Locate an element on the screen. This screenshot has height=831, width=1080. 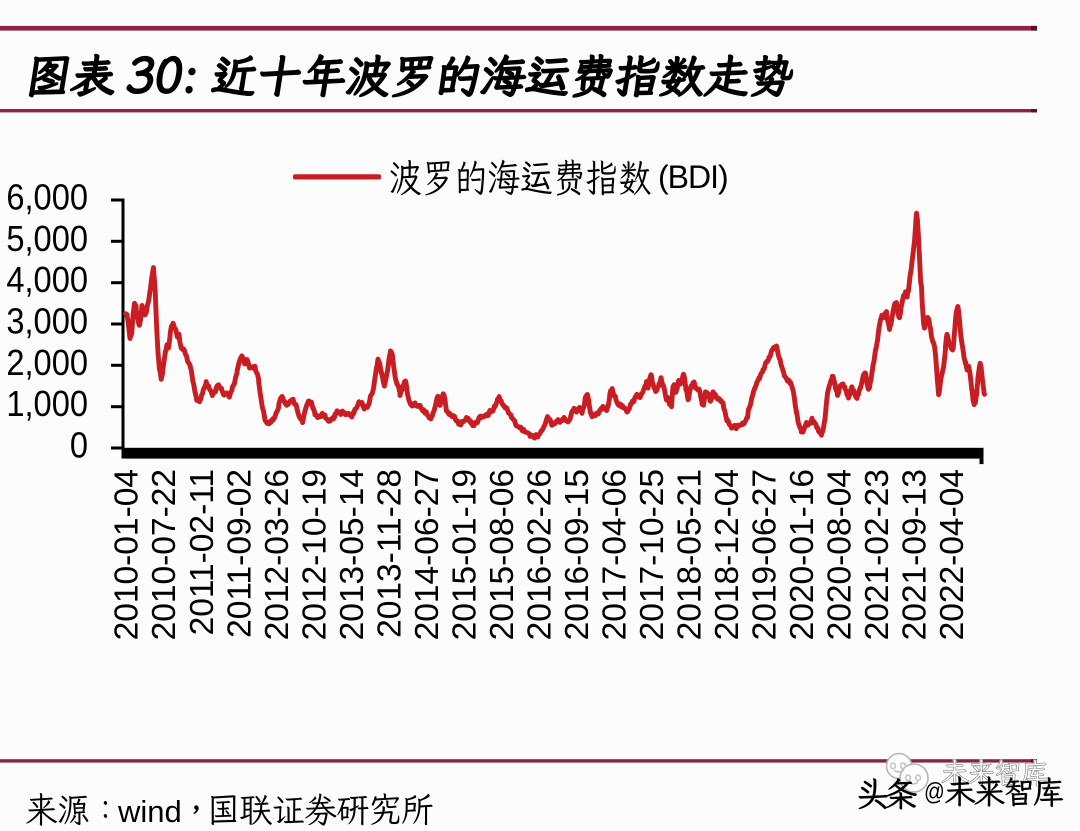
svg-text: 2013-05-14 is located at coordinates (352, 554).